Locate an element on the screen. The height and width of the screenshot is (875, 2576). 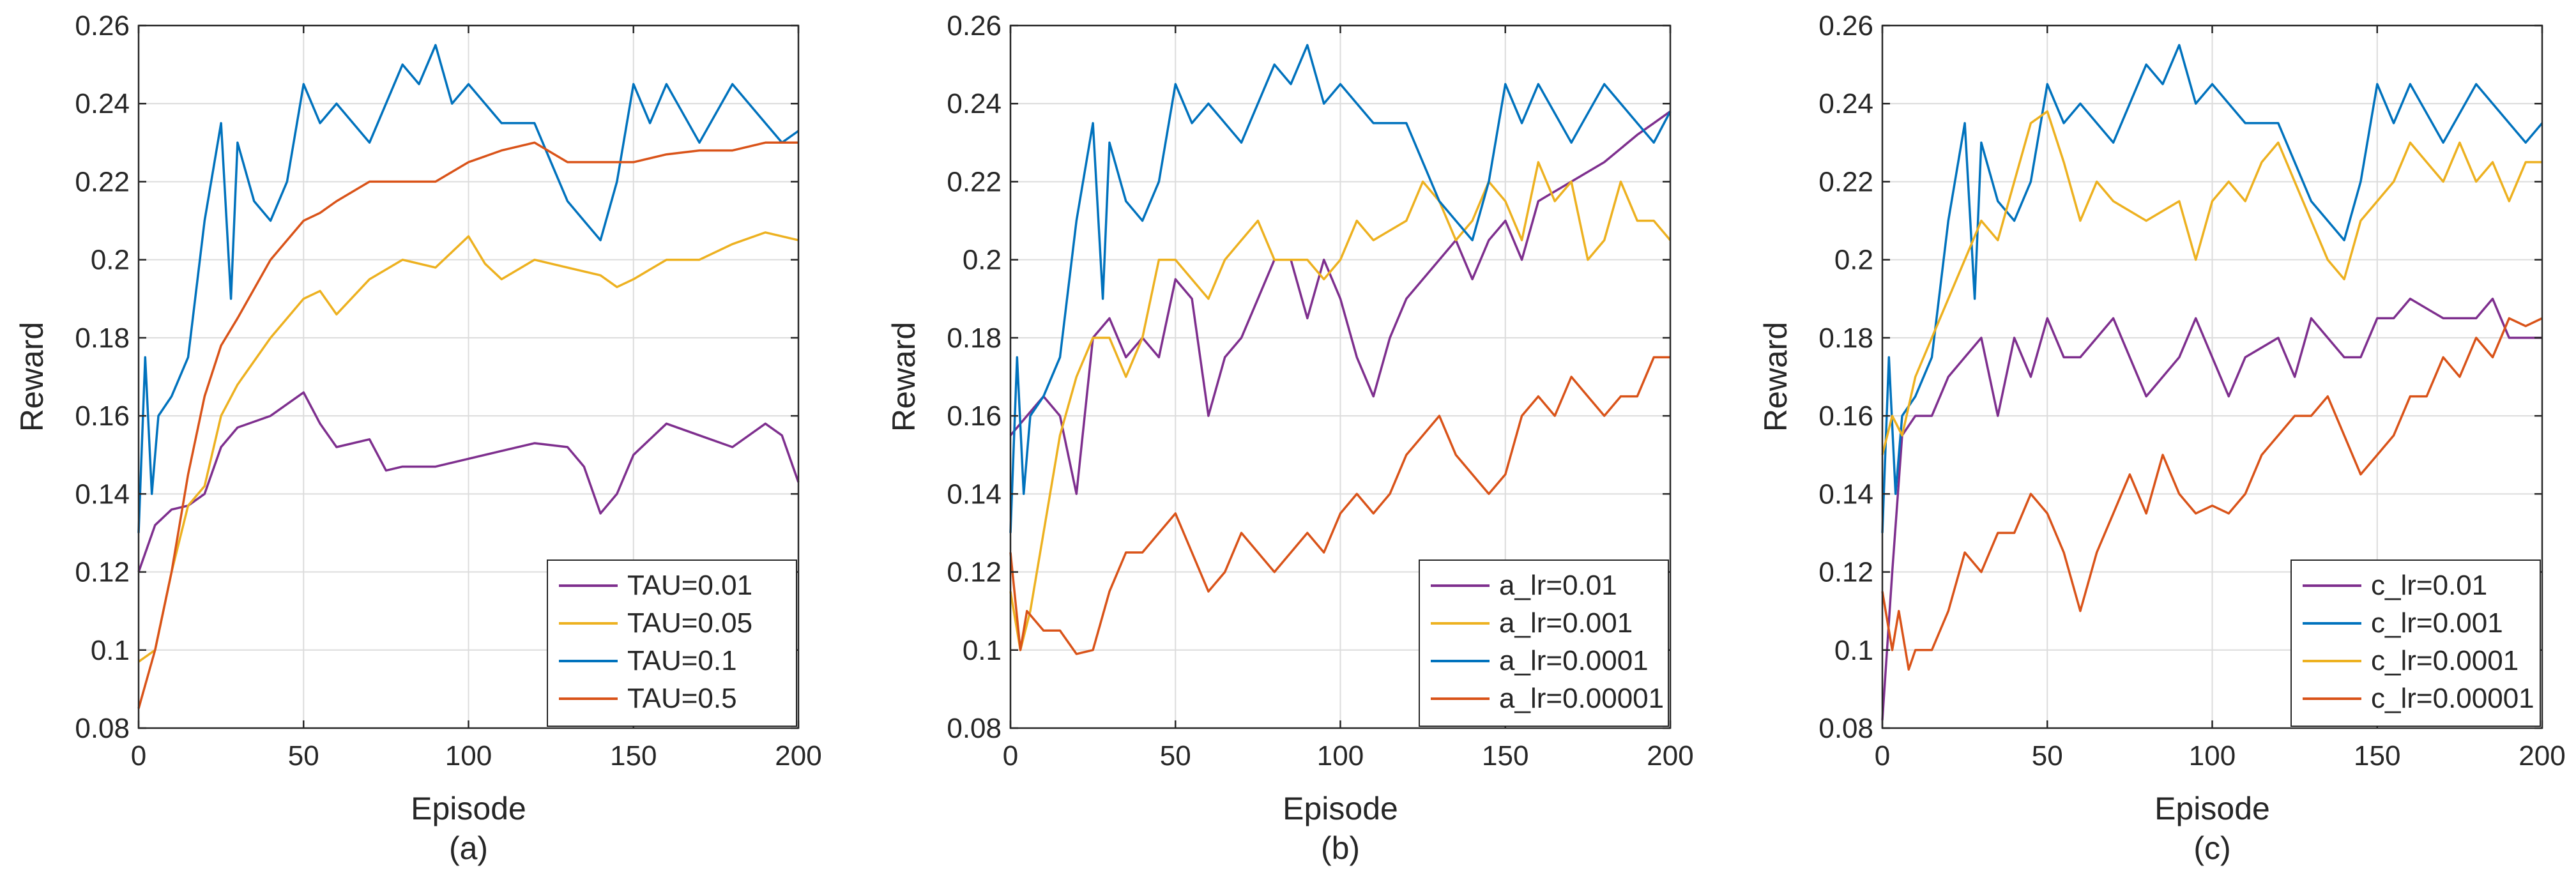
legend-label-2: c_lr=0.001 is located at coordinates (2437, 623).